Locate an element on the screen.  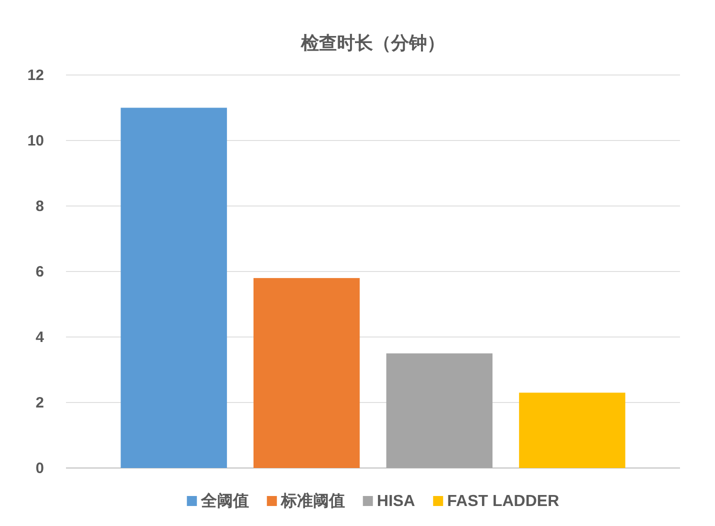
y-tick-label: 12 is located at coordinates (35, 75).